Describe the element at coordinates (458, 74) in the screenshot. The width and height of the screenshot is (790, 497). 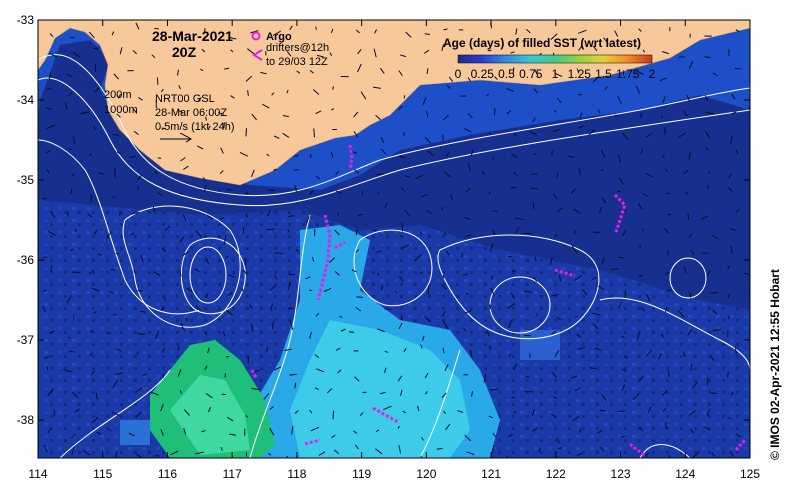
I see `legend-tick-label: 0` at that location.